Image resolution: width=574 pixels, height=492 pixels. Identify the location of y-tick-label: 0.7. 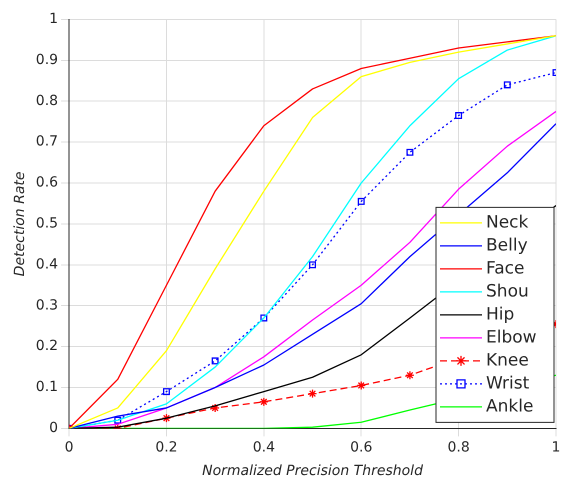
(47, 142).